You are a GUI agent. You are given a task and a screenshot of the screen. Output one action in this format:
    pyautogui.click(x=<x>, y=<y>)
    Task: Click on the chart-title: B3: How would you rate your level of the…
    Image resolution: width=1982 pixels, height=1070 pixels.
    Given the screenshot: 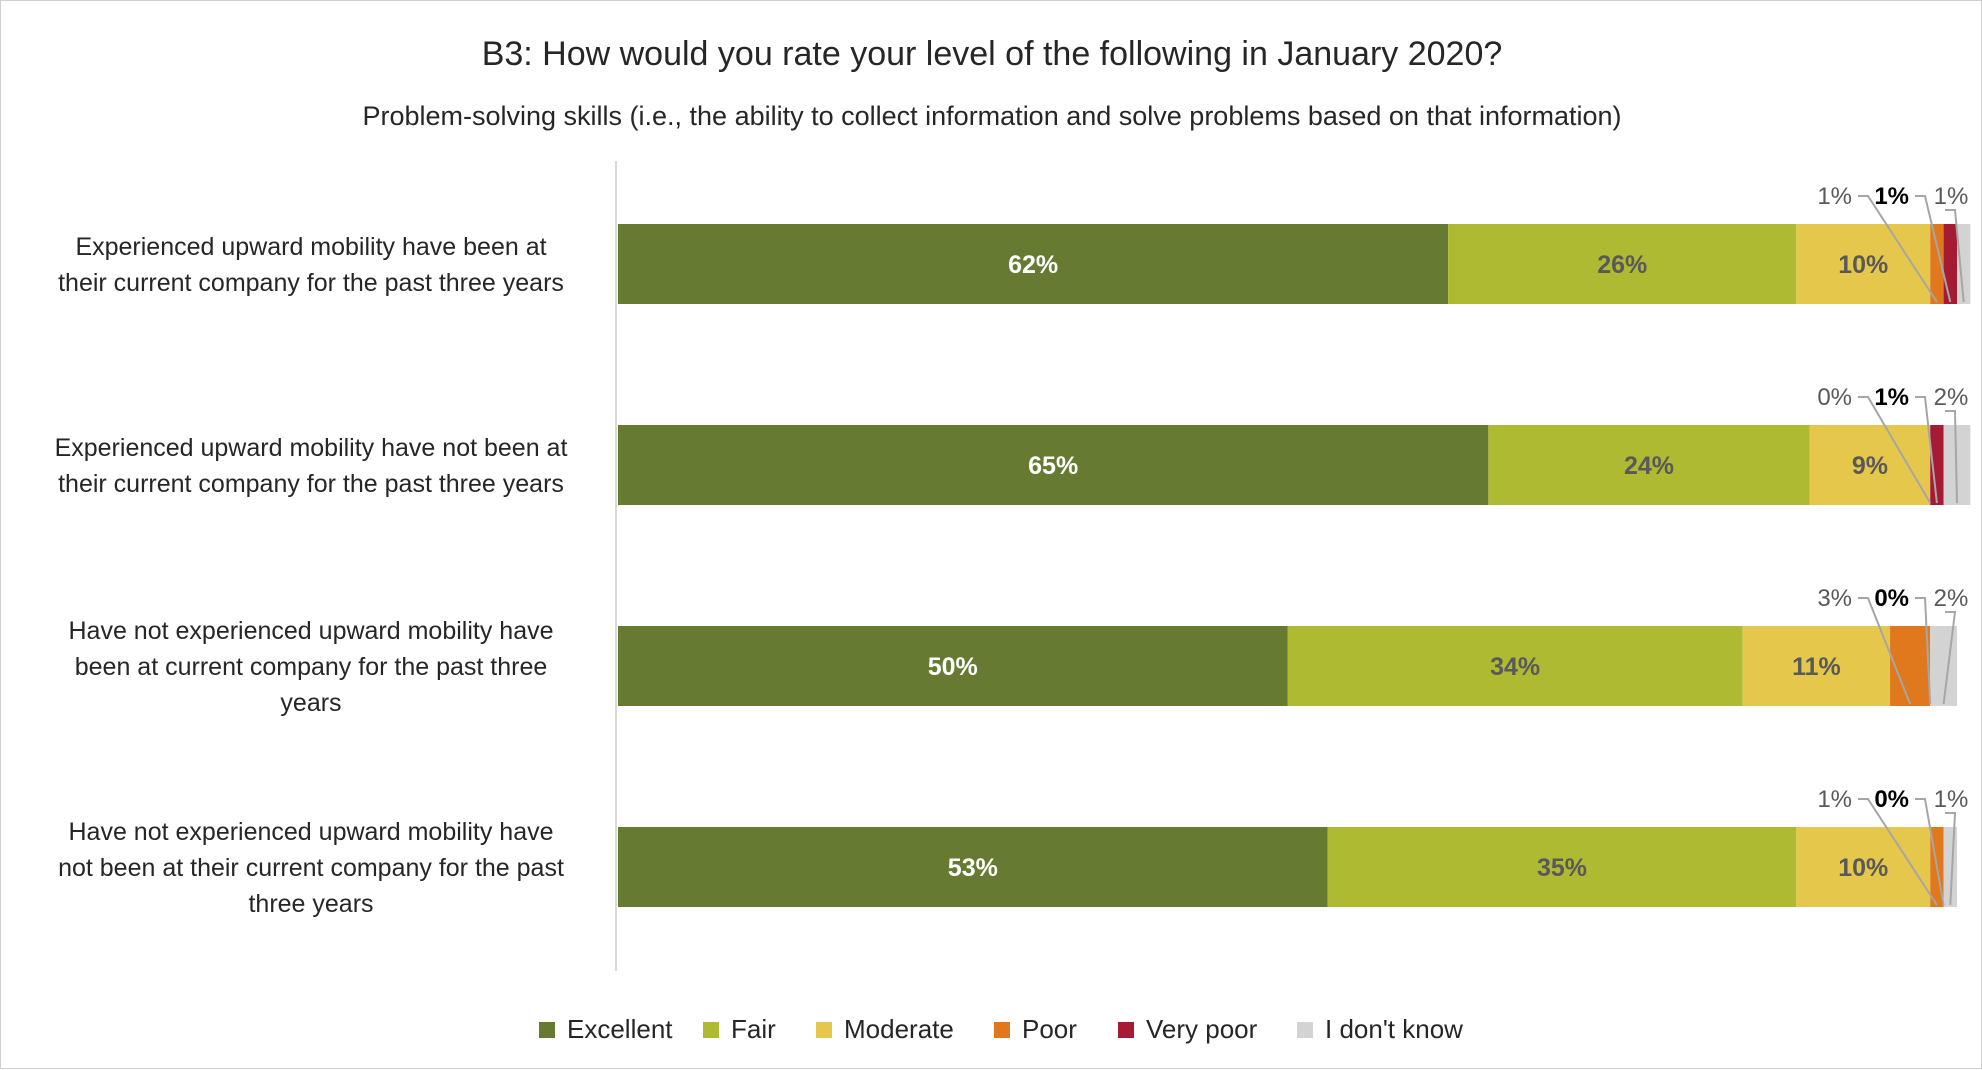 What is the action you would take?
    pyautogui.click(x=992, y=54)
    